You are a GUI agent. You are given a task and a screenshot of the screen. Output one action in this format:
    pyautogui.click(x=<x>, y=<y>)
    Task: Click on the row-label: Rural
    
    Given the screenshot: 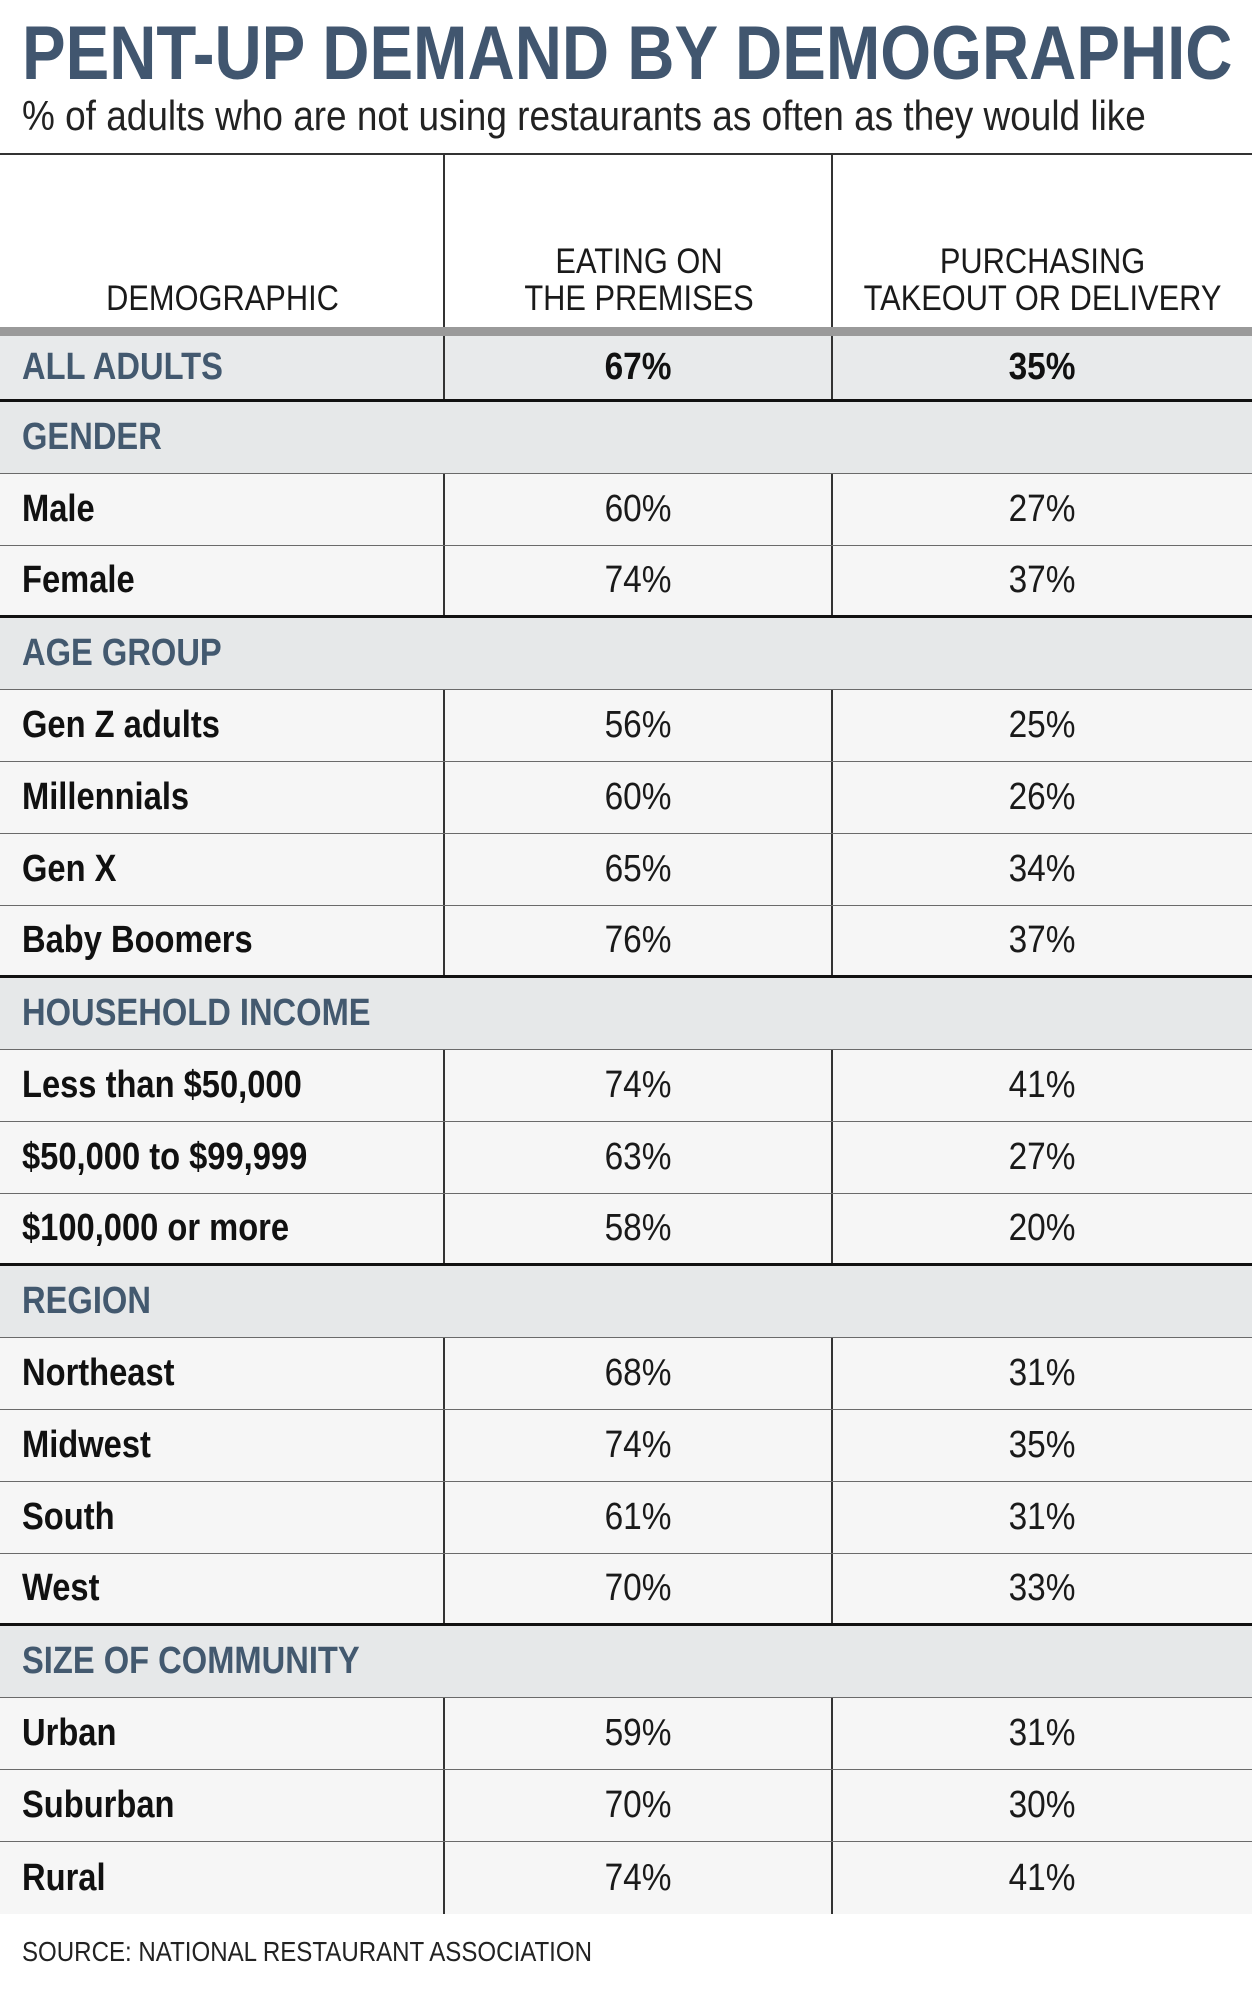 What is the action you would take?
    pyautogui.click(x=64, y=1877)
    